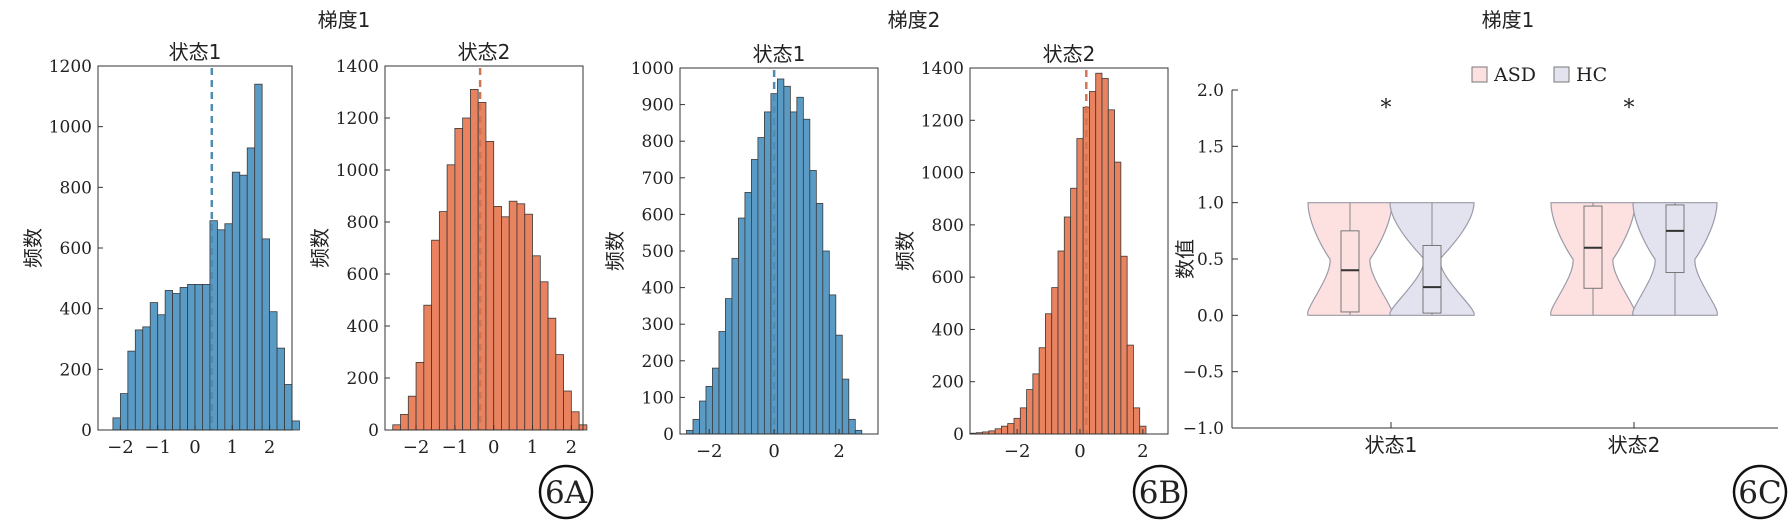 The width and height of the screenshot is (1791, 520). Describe the element at coordinates (1160, 492) in the screenshot. I see `panel-label-6b: 6B` at that location.